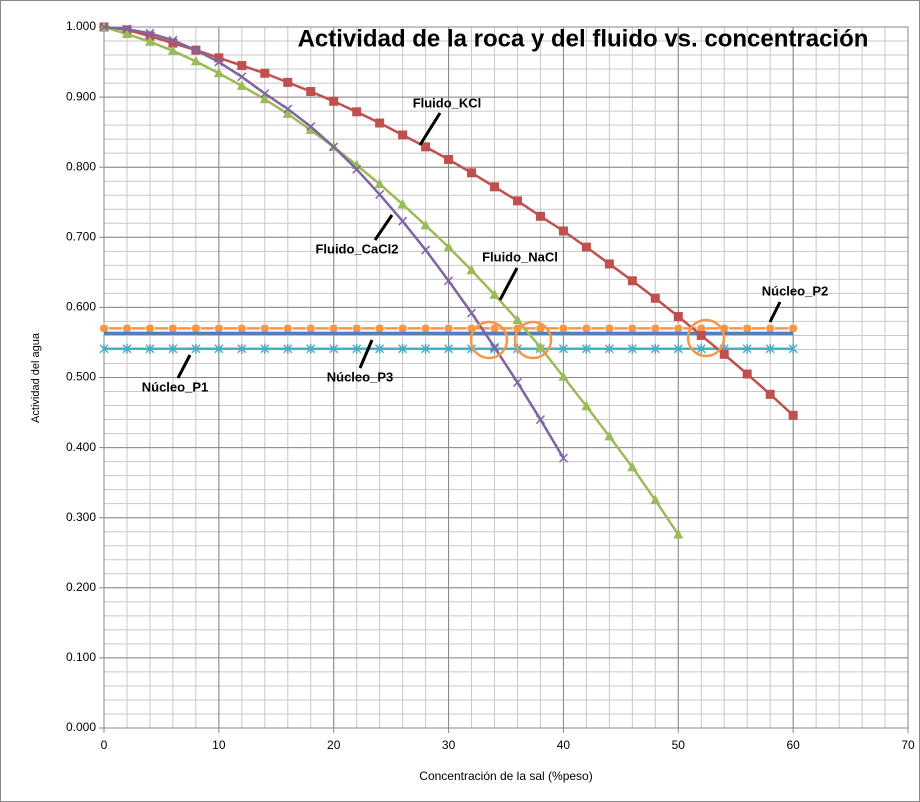 The width and height of the screenshot is (920, 802). What do you see at coordinates (520, 256) in the screenshot?
I see `annotation: Fluido_NaCl` at bounding box center [520, 256].